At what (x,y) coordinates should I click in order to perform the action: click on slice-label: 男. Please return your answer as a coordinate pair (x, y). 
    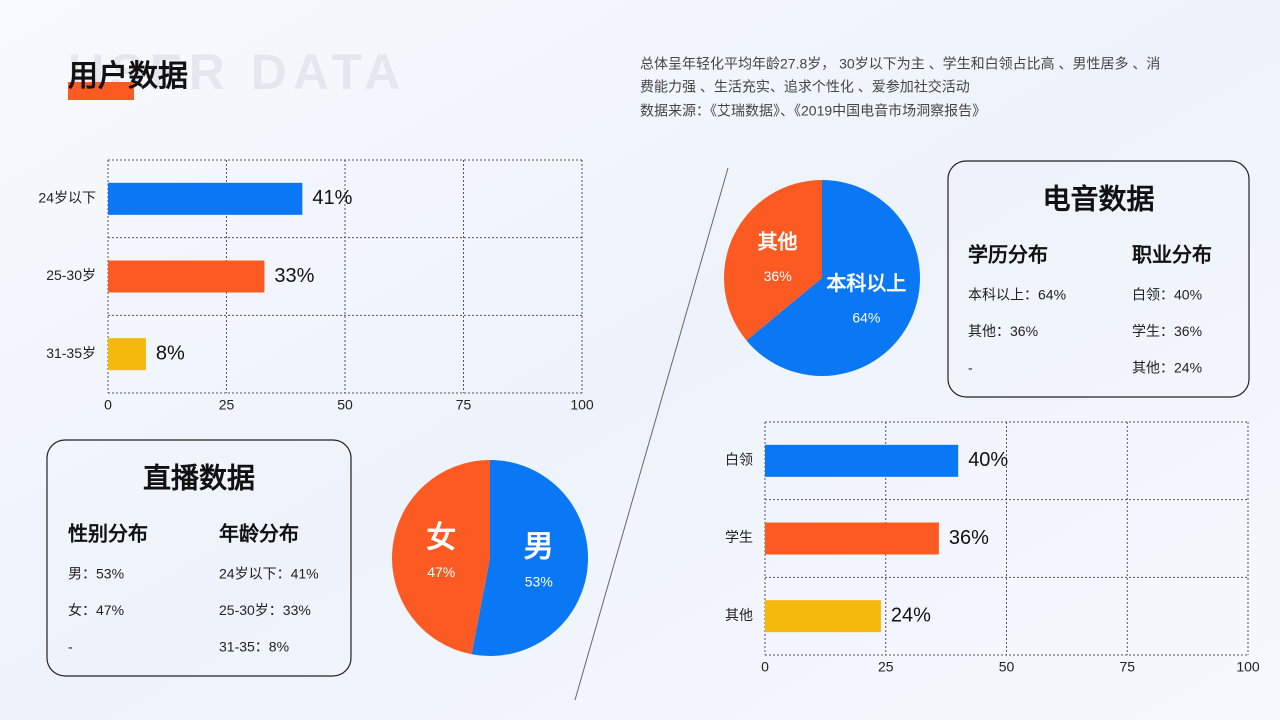
    Looking at the image, I should click on (539, 547).